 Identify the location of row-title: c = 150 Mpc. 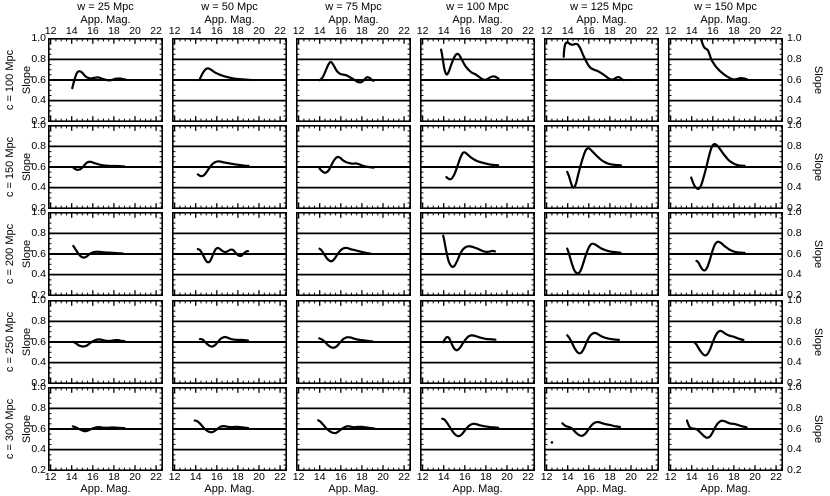
(10, 167).